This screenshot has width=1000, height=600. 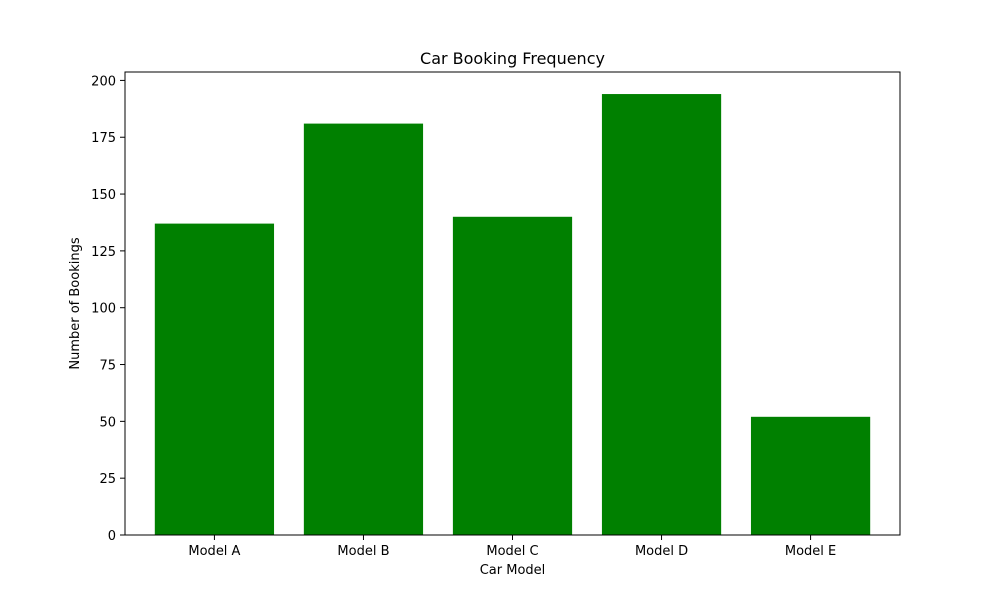 What do you see at coordinates (512, 376) in the screenshot?
I see `bar-model-c` at bounding box center [512, 376].